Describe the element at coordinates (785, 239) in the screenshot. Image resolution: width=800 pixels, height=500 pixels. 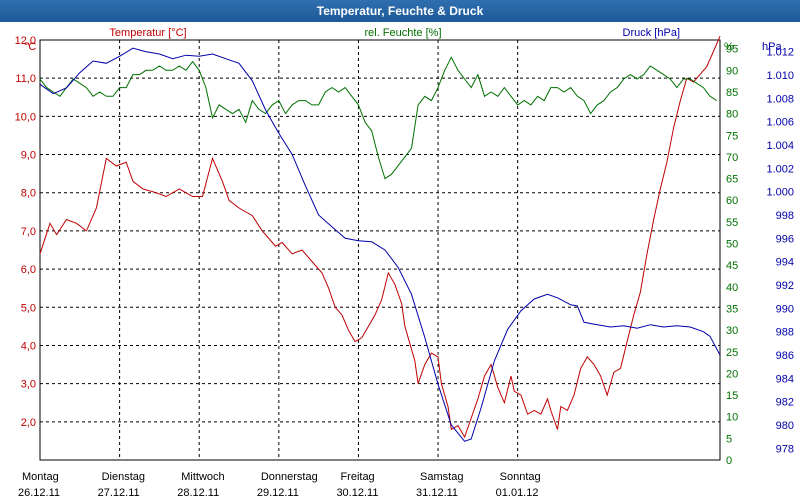
I see `pressure-tick-label: 996` at that location.